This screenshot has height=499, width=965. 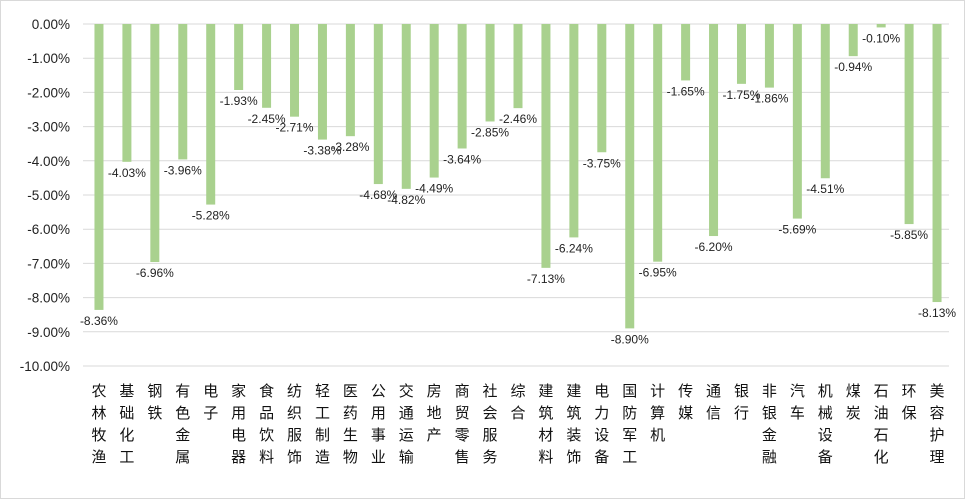 What do you see at coordinates (714, 247) in the screenshot?
I see `data-label: -6.20%` at bounding box center [714, 247].